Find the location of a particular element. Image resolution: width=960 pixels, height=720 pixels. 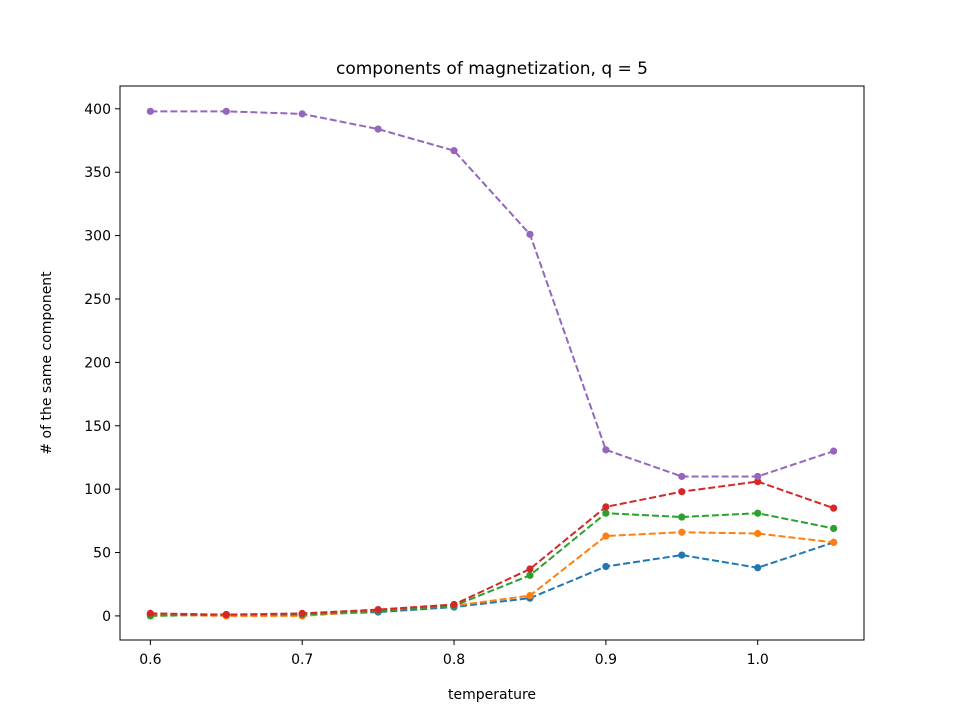

x-tick-label: 0.6 is located at coordinates (150, 660).